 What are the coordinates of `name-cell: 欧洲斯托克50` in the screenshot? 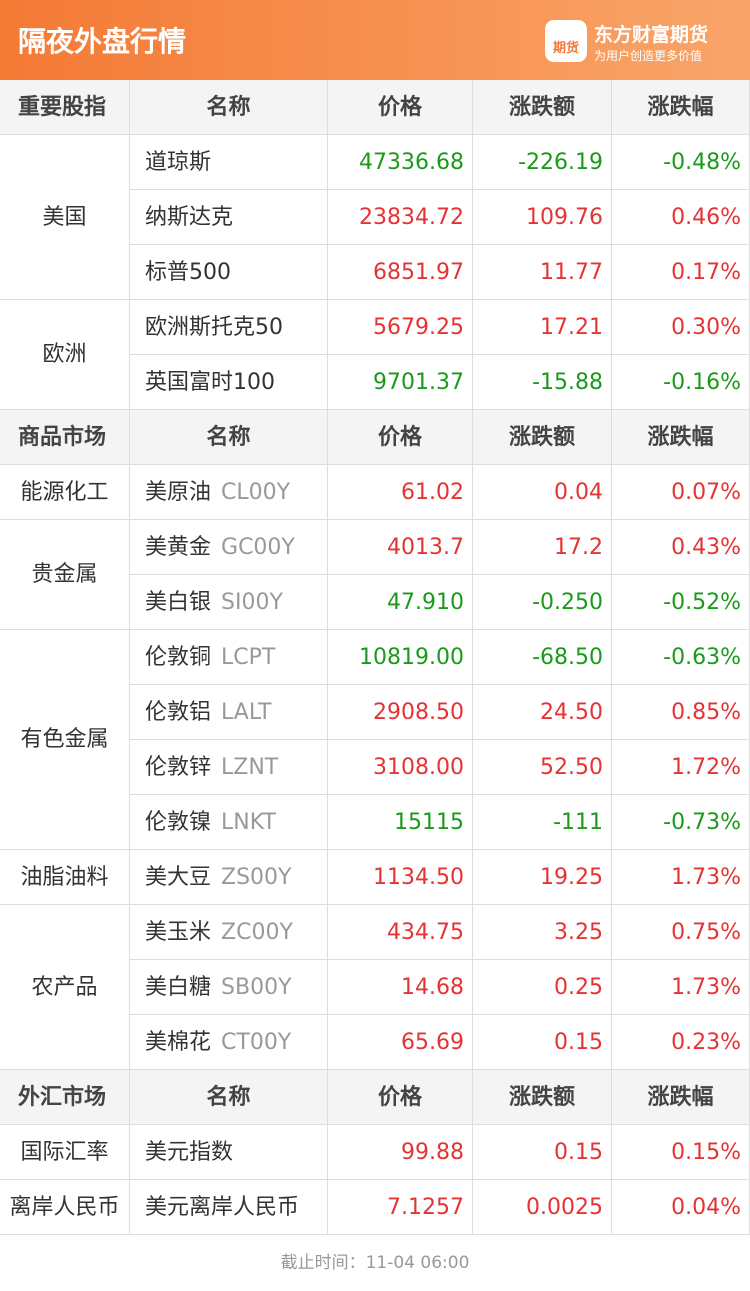 It's located at (229, 327).